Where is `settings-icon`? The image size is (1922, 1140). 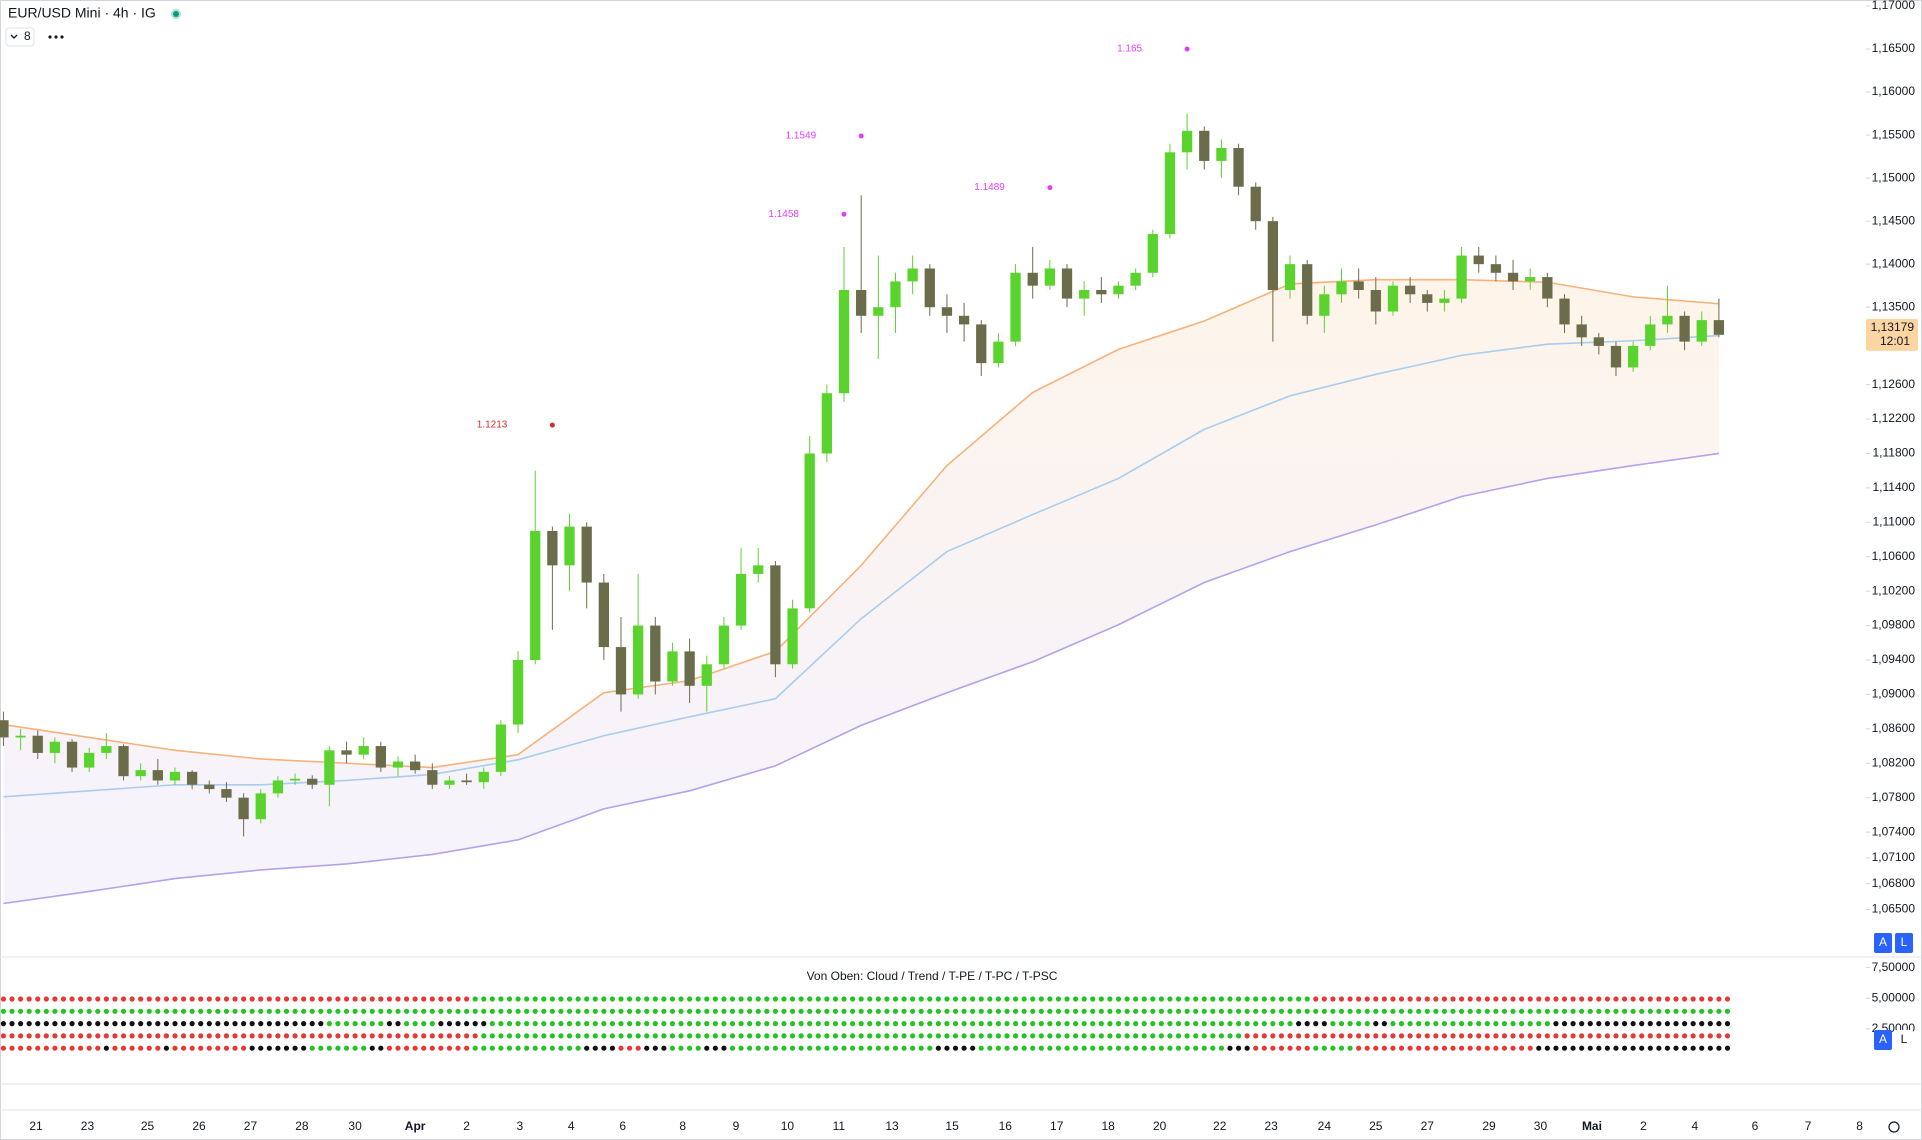
settings-icon is located at coordinates (1894, 1127).